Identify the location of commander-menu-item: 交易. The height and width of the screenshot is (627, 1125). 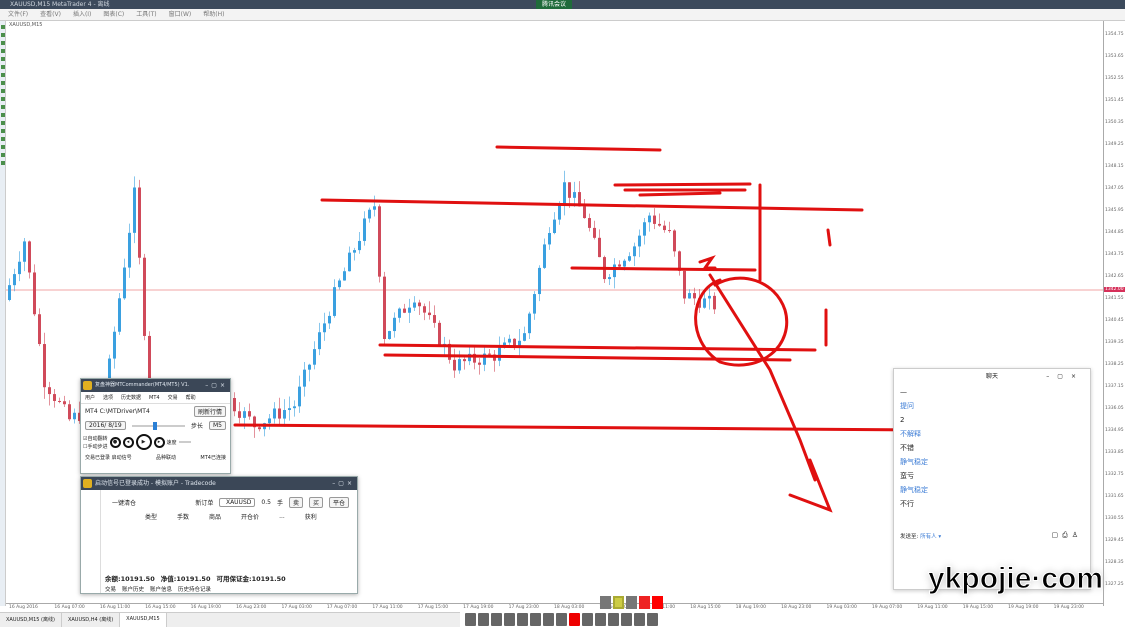
(172, 398).